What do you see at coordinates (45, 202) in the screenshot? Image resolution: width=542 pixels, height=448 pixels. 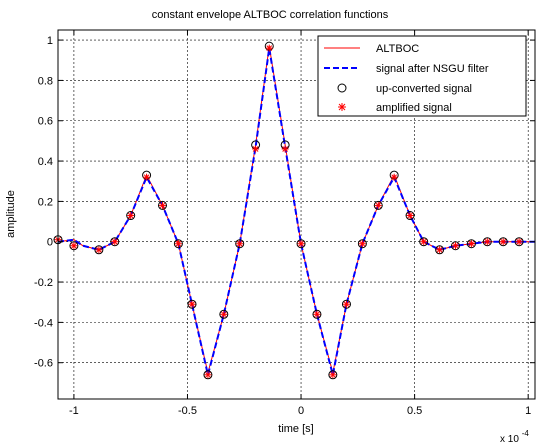 I see `y-tick-label: 0.2` at bounding box center [45, 202].